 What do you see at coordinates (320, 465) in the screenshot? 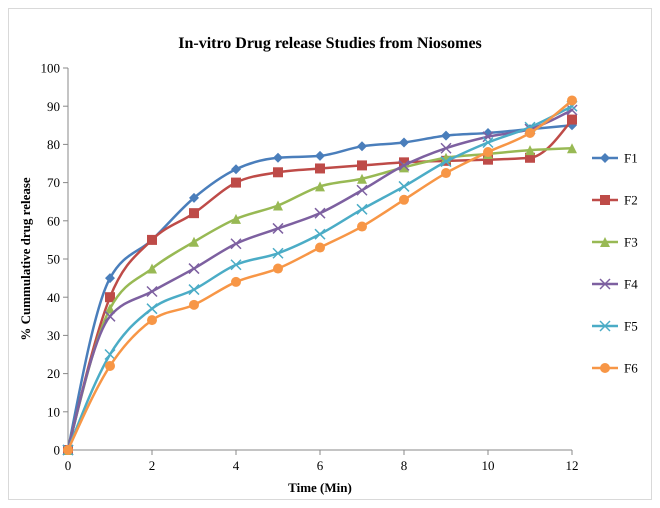
I see `x-tick-label: 6` at bounding box center [320, 465].